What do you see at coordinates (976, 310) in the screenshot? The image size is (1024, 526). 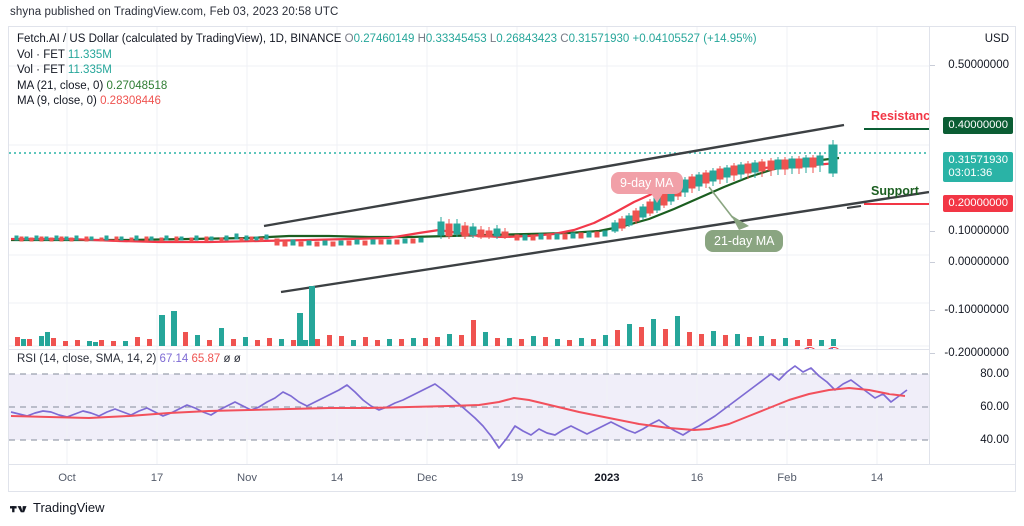 I see `axis-tick-3: -0.10000000` at bounding box center [976, 310].